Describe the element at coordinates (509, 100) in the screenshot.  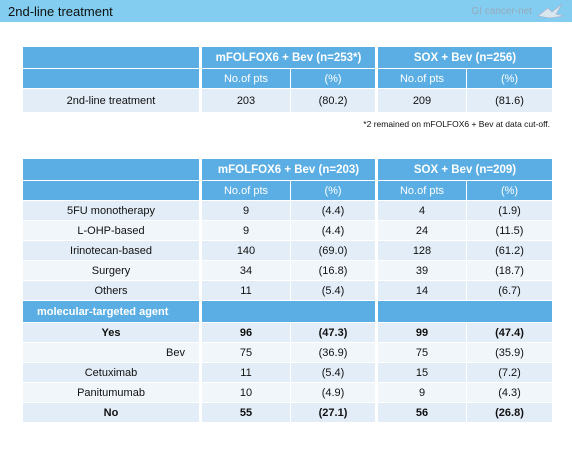
I see `cell: (81.6)` at that location.